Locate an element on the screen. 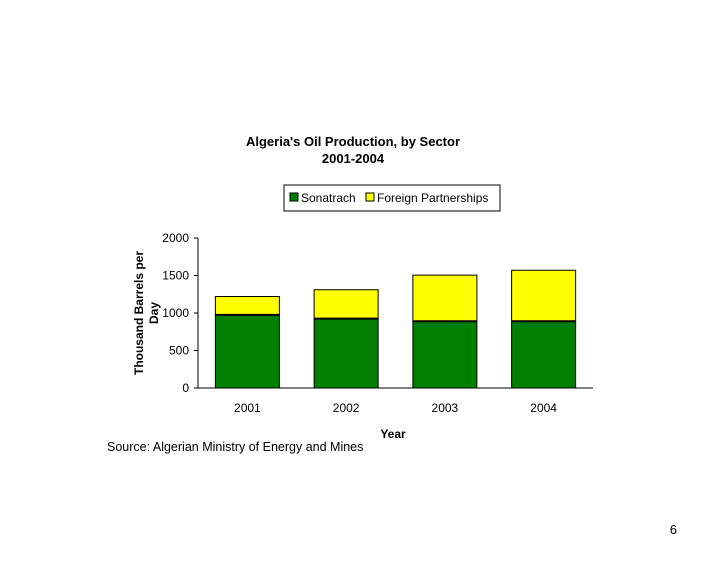  x-tick-label-2002: 2002 is located at coordinates (346, 408).